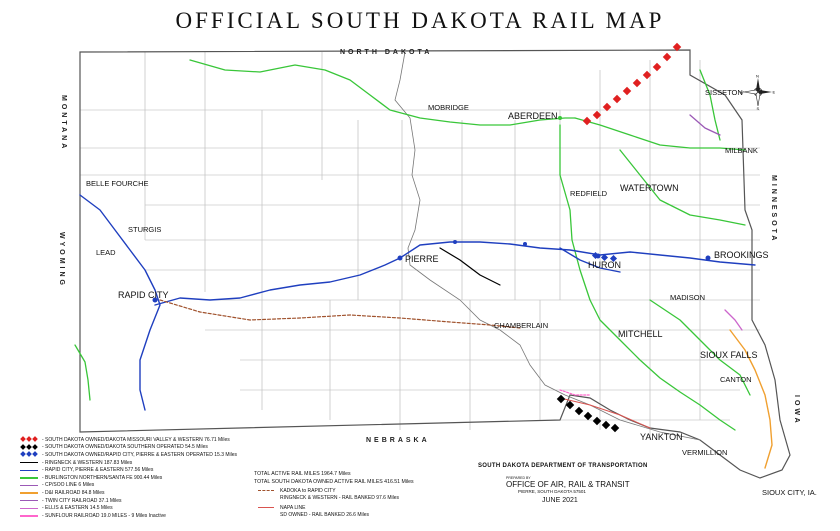 This screenshot has width=840, height=531. I want to click on city-brookings: BROOKINGS, so click(741, 255).